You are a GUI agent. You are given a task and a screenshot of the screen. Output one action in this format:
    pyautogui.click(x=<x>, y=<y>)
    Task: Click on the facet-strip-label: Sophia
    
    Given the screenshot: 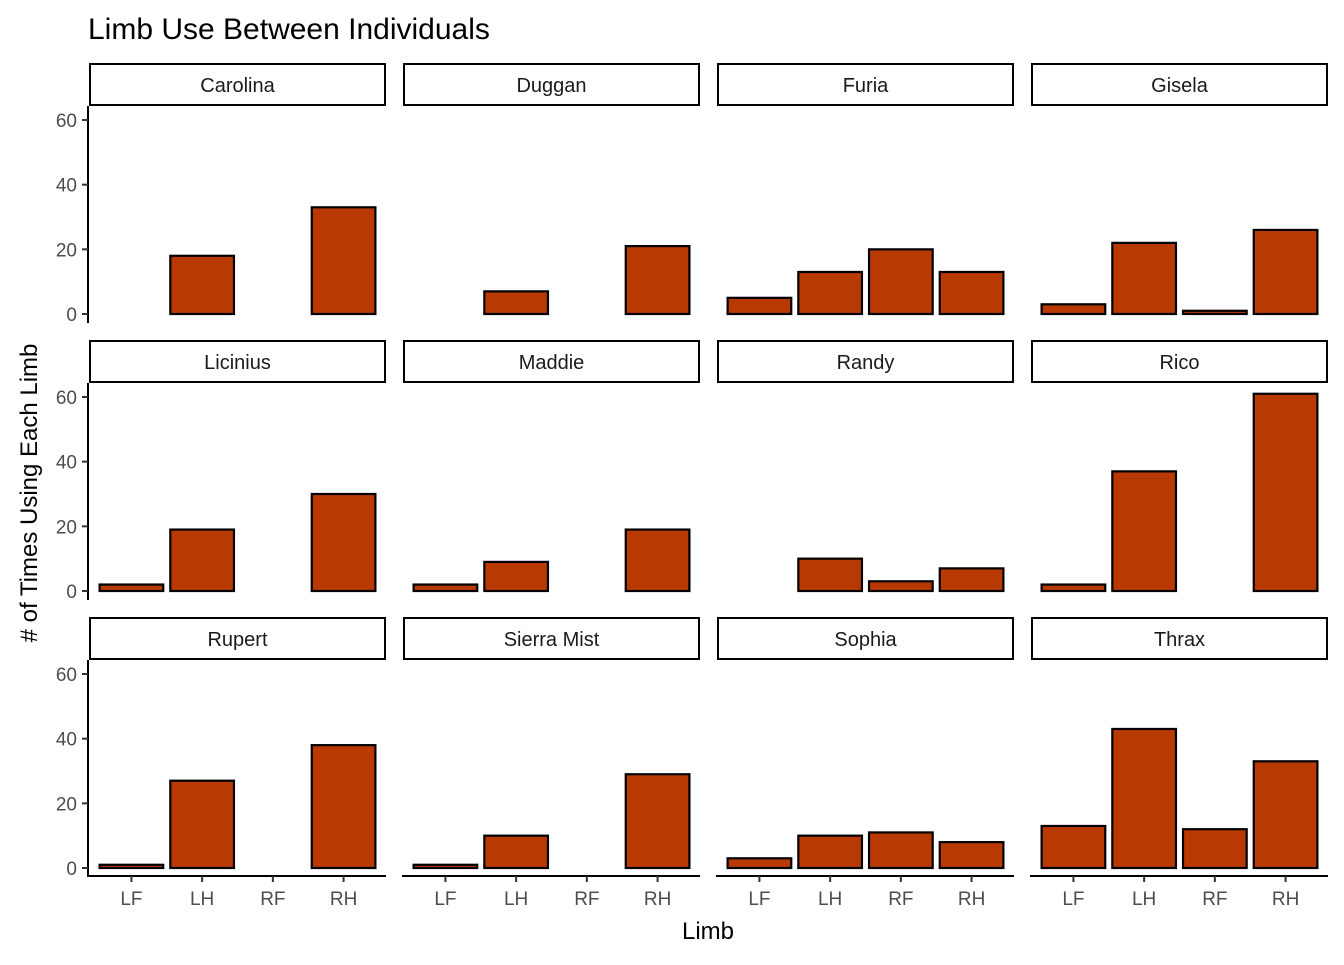 What is the action you would take?
    pyautogui.click(x=865, y=640)
    